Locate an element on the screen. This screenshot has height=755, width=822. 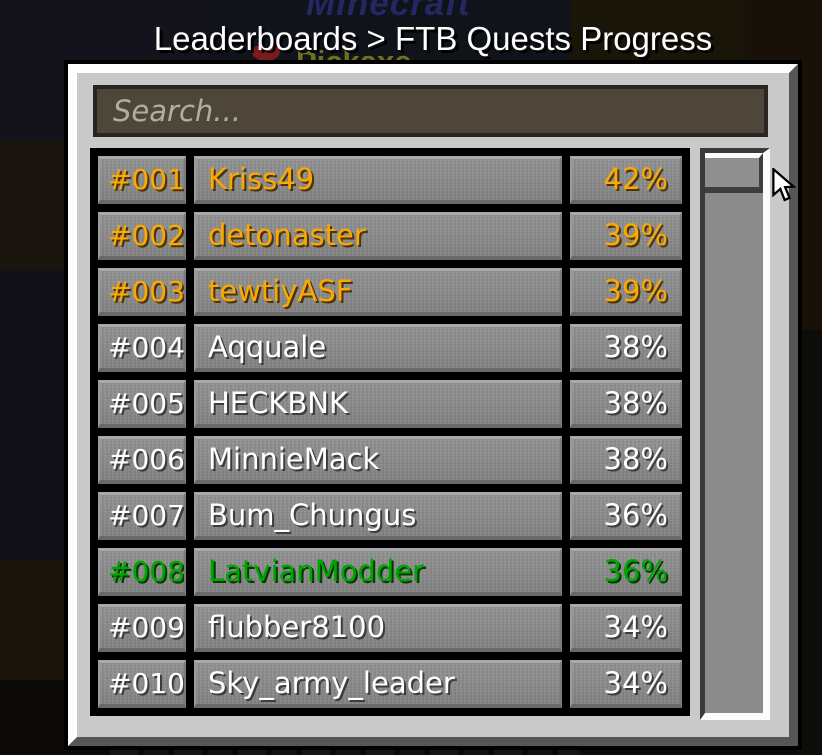
table-row: #002 detonaster 39% is located at coordinates (390, 236).